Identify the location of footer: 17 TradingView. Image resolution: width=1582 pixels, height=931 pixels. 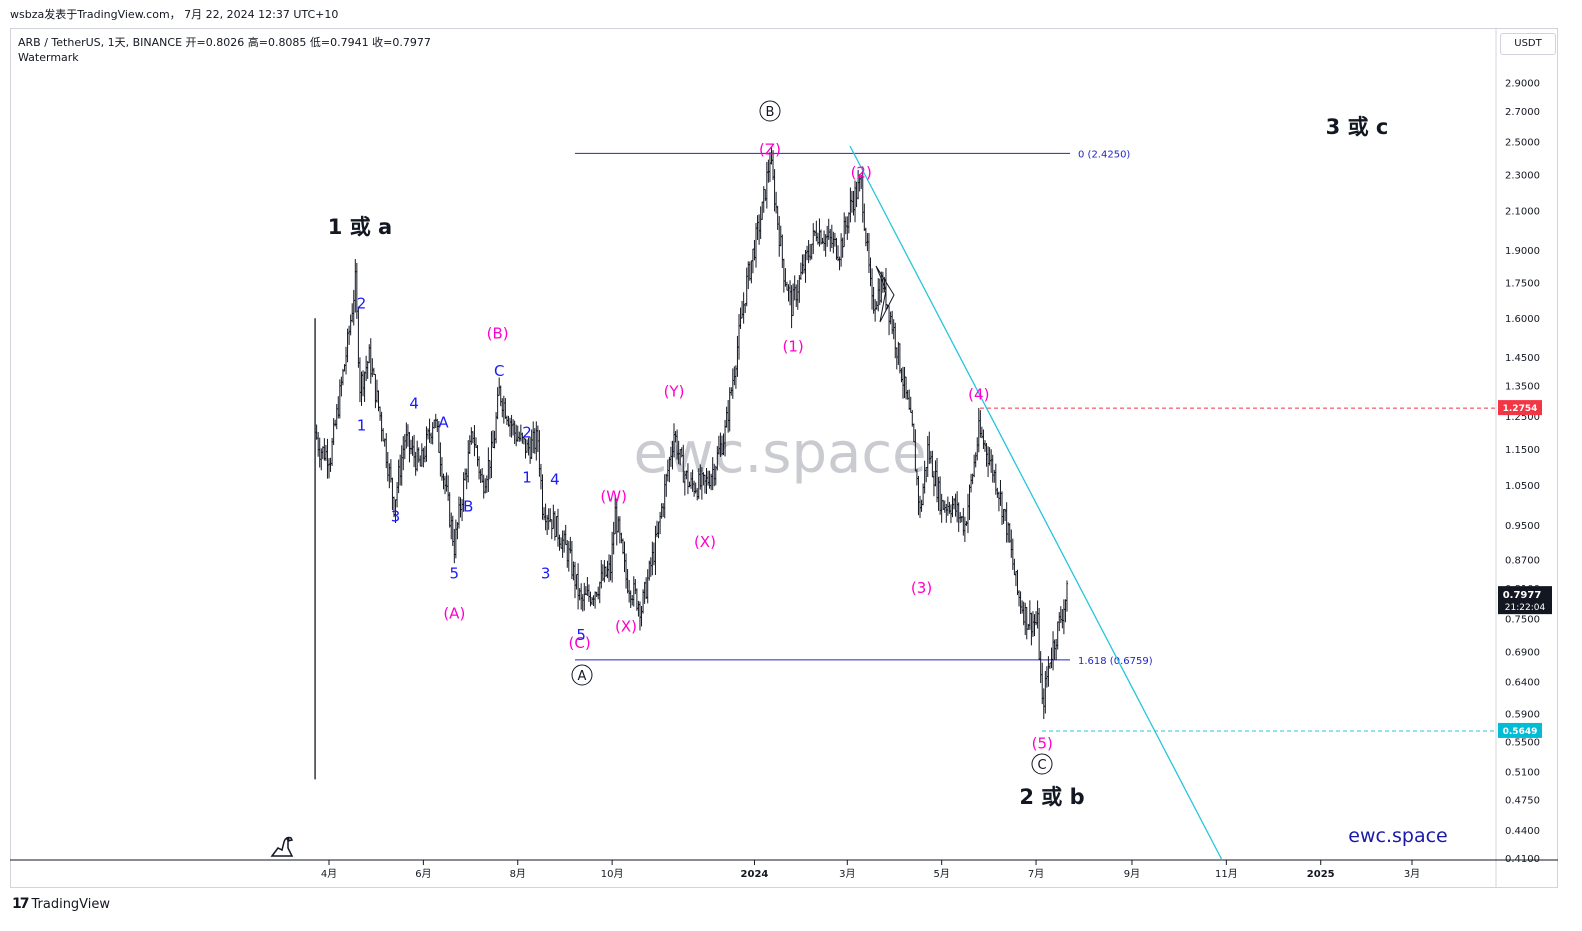
(61, 904).